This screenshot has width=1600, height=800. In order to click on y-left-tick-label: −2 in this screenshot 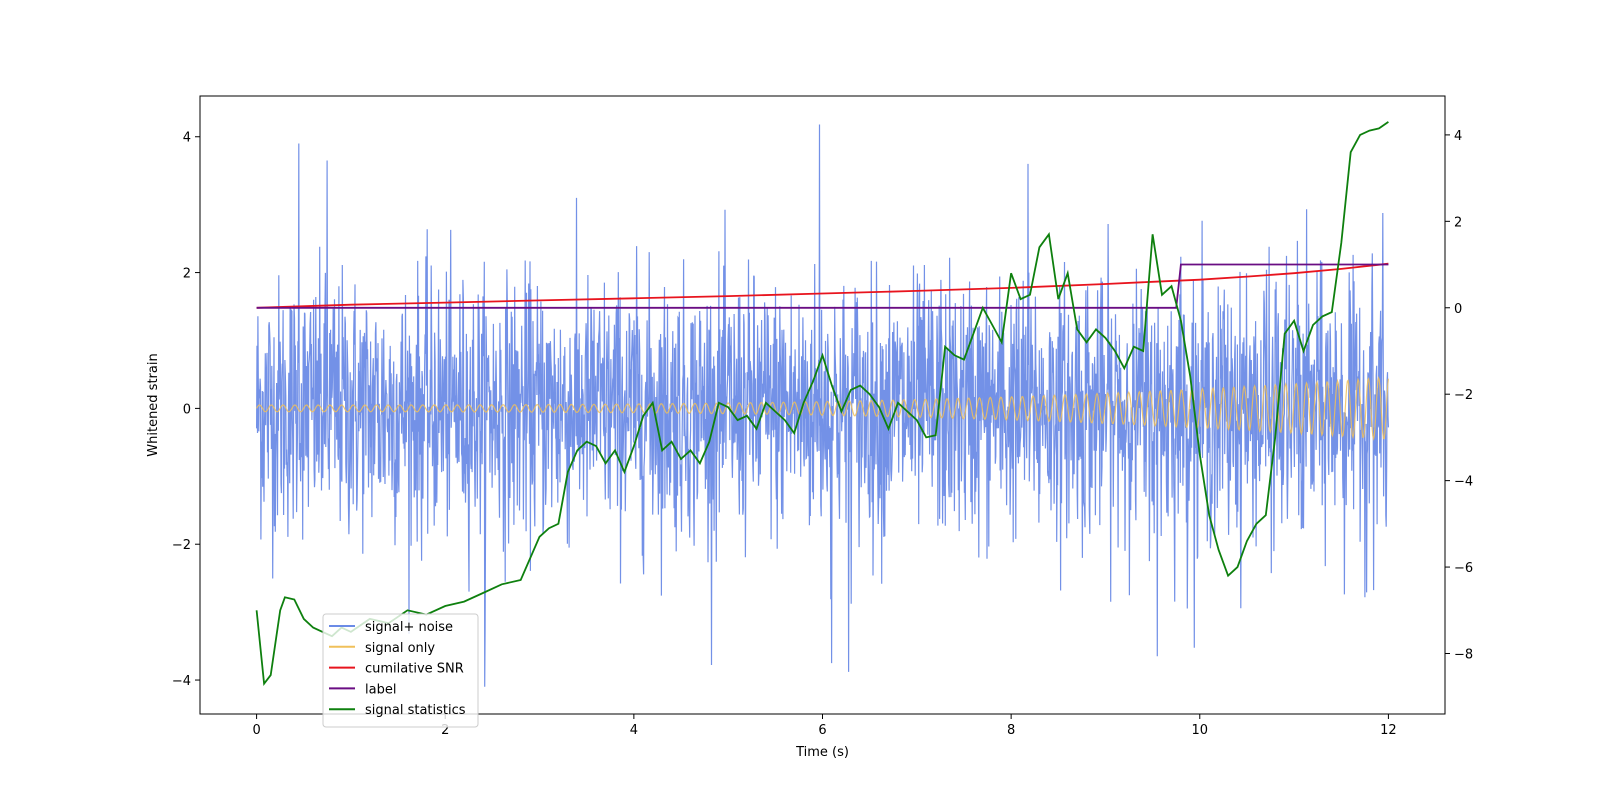, I will do `click(181, 545)`.